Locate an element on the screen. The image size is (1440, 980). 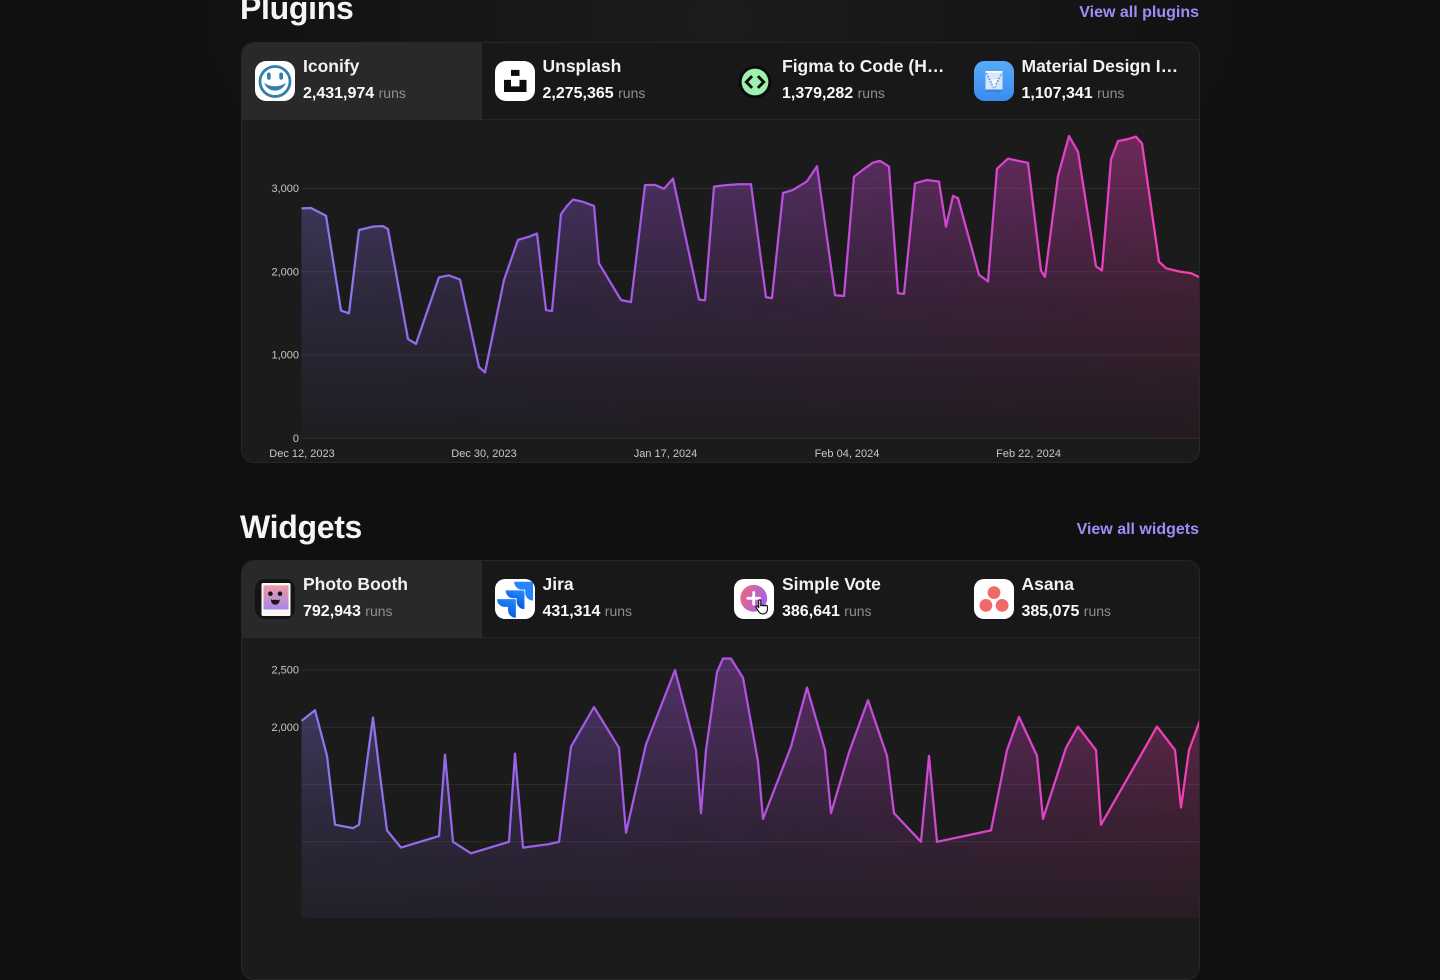
svg-text: 3,000 is located at coordinates (285, 189).